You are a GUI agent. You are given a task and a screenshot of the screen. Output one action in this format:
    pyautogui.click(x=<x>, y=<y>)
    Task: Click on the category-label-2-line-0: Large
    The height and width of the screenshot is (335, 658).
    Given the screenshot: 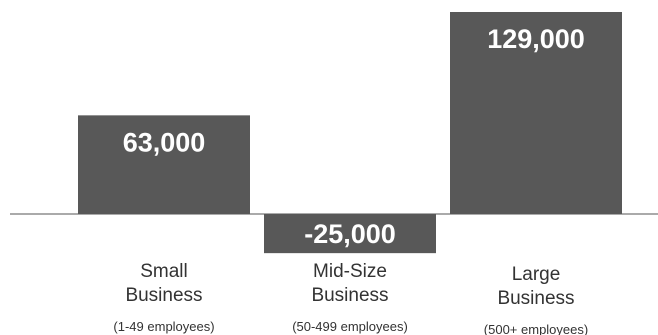 What is the action you would take?
    pyautogui.click(x=536, y=274)
    